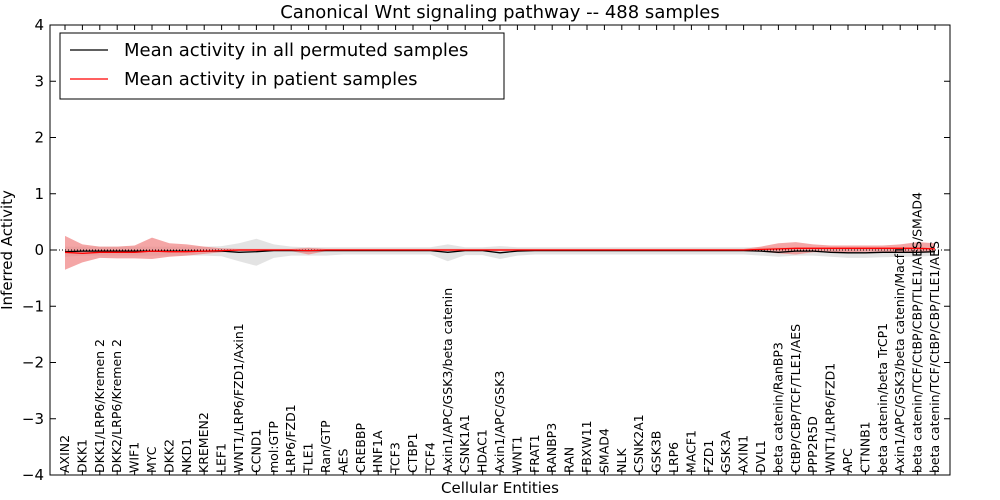 This screenshot has width=1000, height=500. Describe the element at coordinates (8, 250) in the screenshot. I see `y-axis-title: Inferred Activity` at that location.